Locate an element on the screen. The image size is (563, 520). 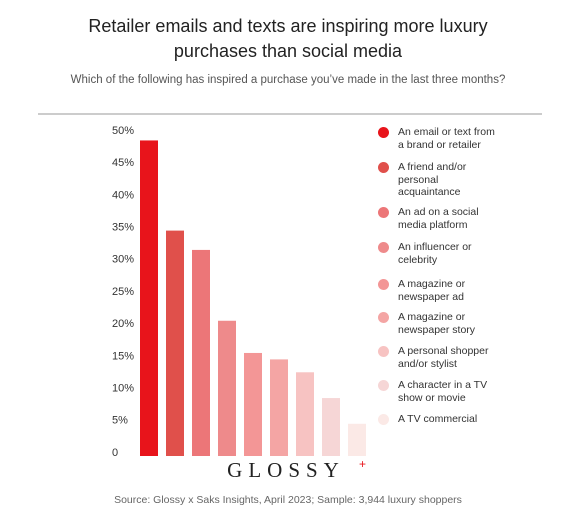
y-tick-label: 0 is located at coordinates (115, 453).